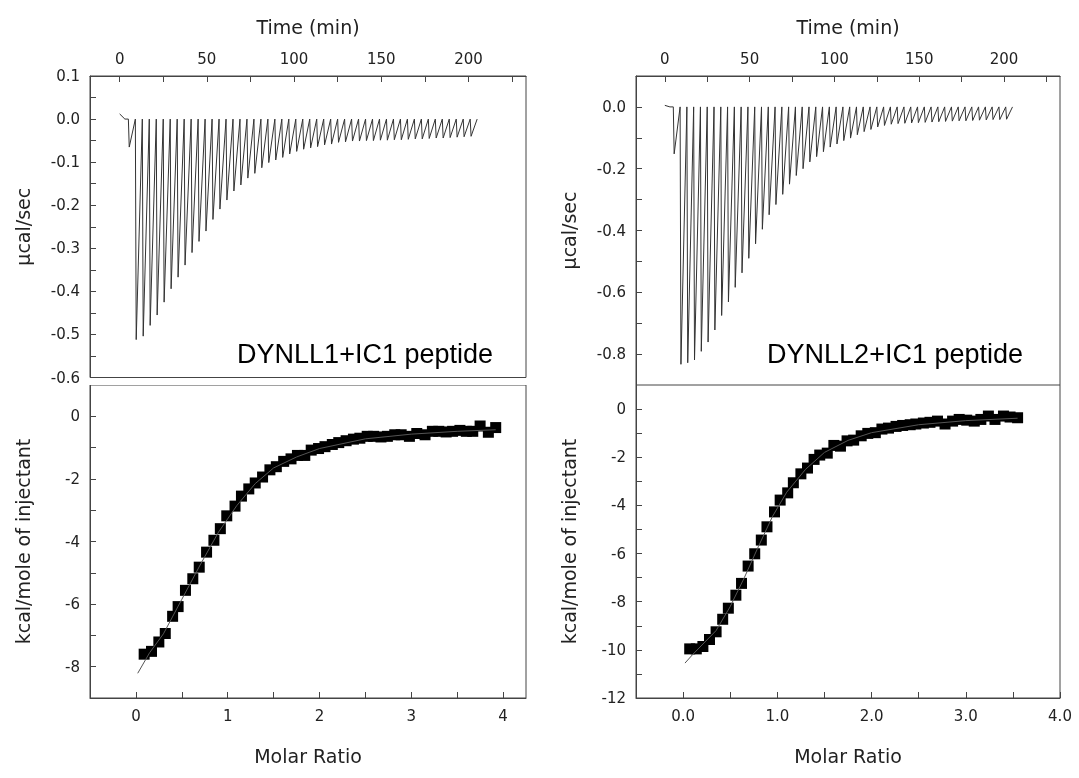 The height and width of the screenshot is (778, 1079). I want to click on x-tick-label: 4, so click(503, 715).